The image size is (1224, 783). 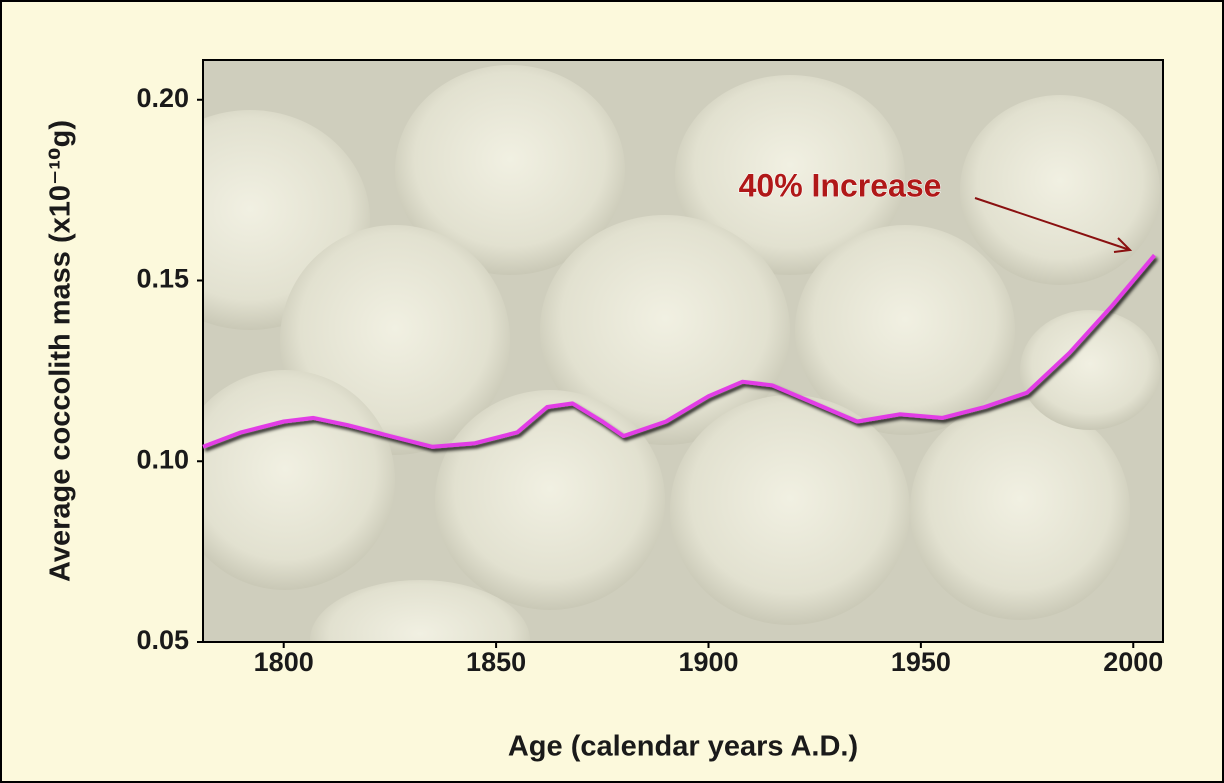 I want to click on annotation-arrow, so click(x=1053, y=225).